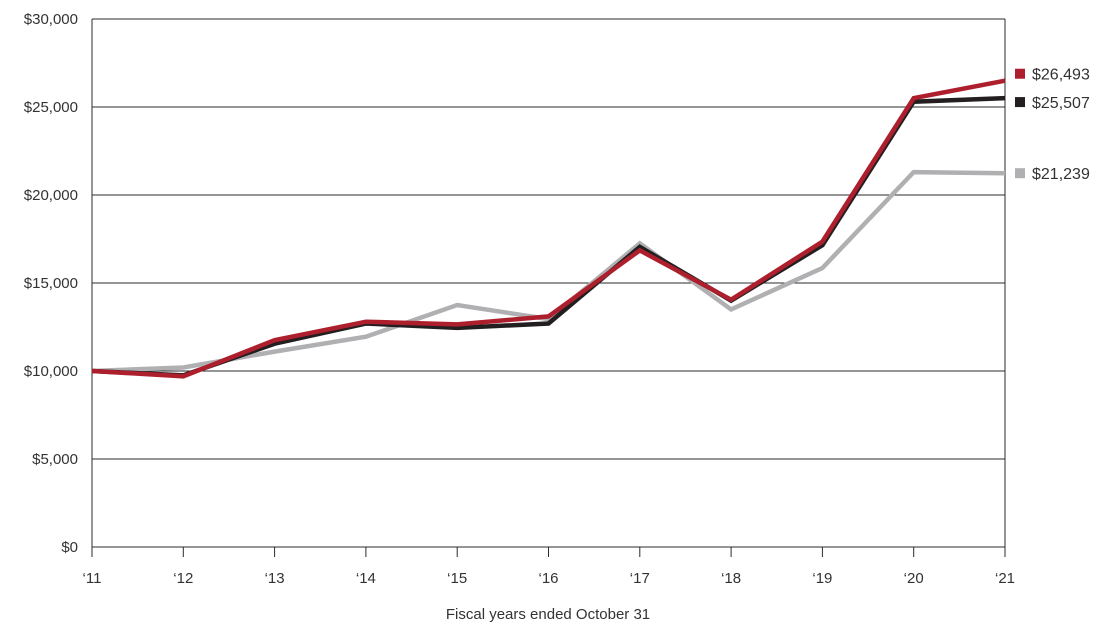 The image size is (1101, 631). Describe the element at coordinates (1020, 102) in the screenshot. I see `black-series-marker` at that location.